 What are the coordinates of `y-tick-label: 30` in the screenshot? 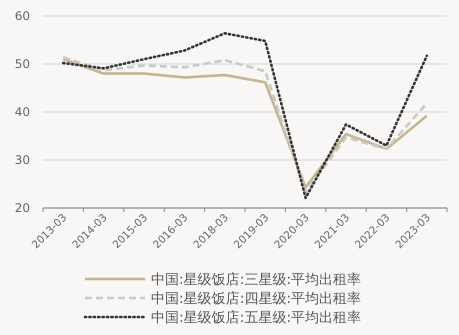 It's located at (22, 160).